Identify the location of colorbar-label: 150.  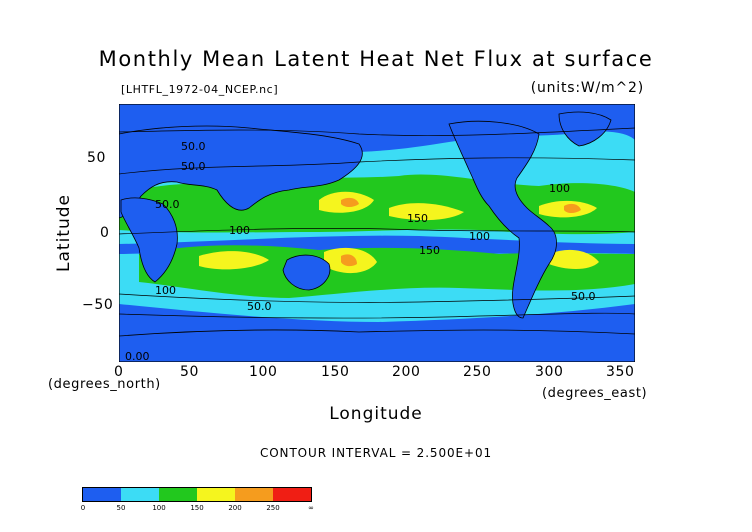
(197, 508).